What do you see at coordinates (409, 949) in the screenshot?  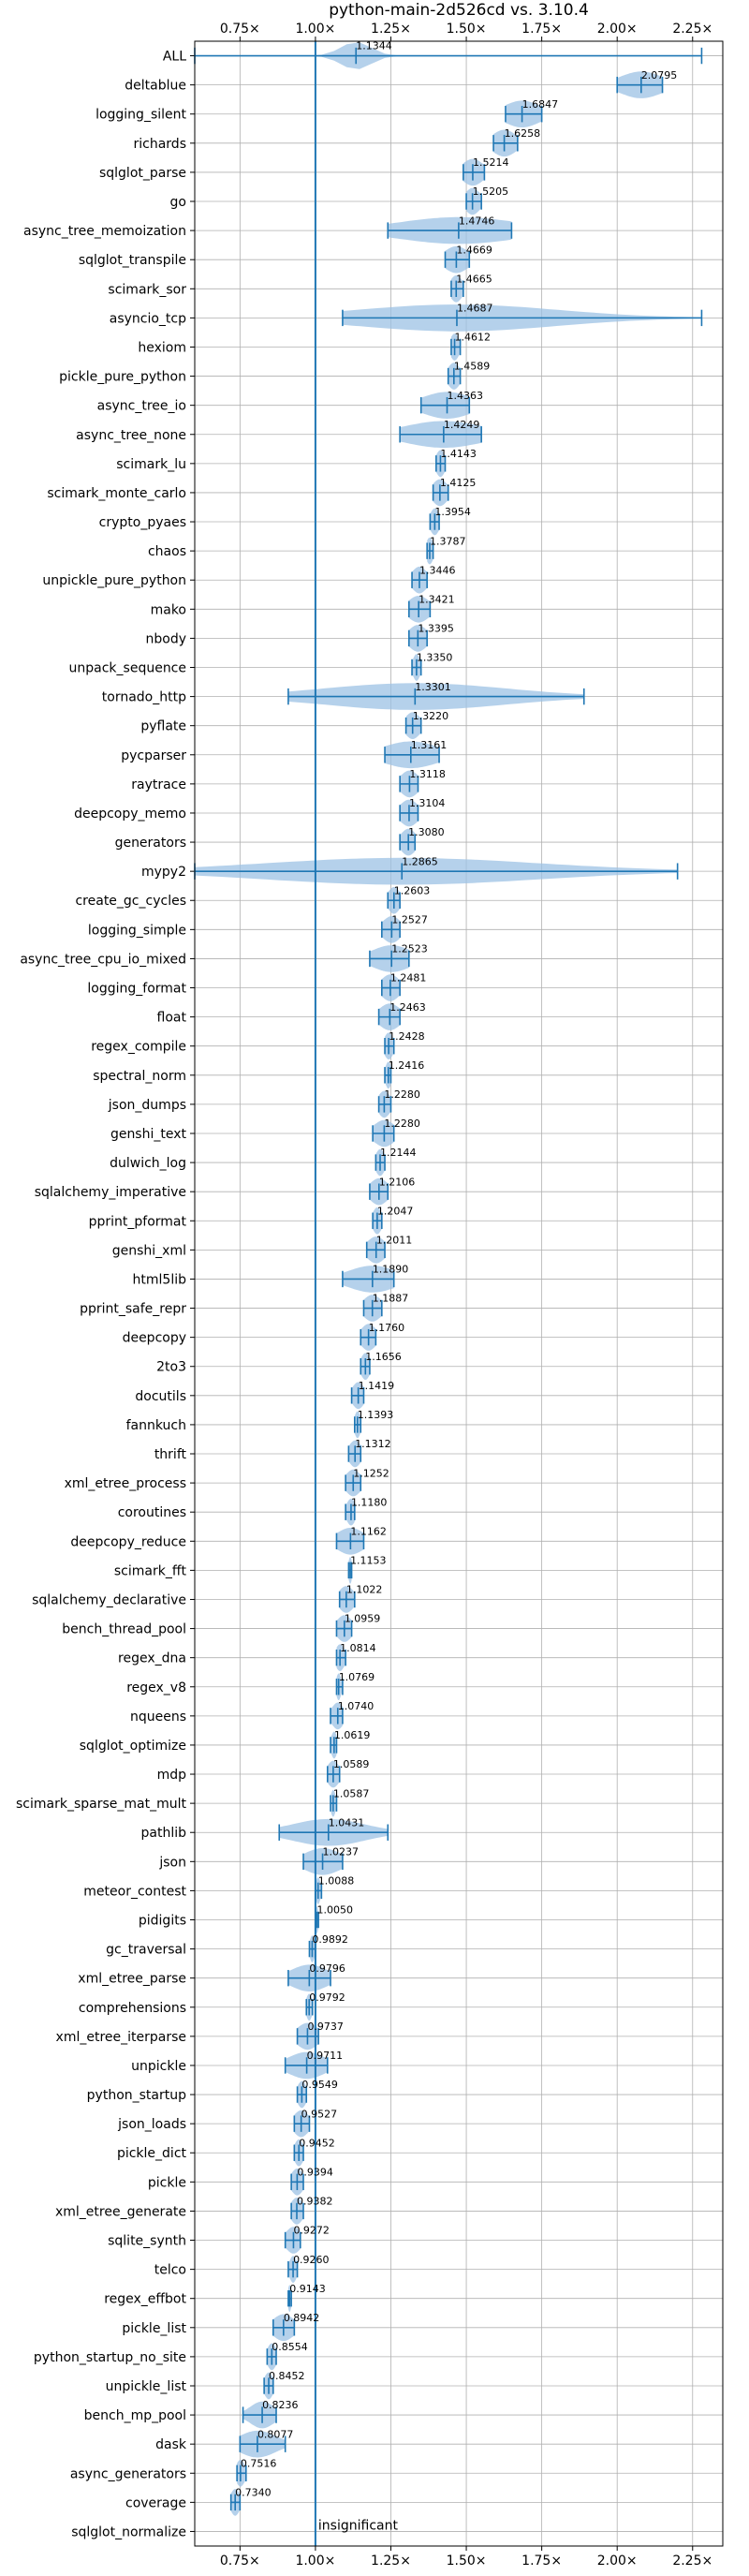 I see `value-label: 1.2523` at bounding box center [409, 949].